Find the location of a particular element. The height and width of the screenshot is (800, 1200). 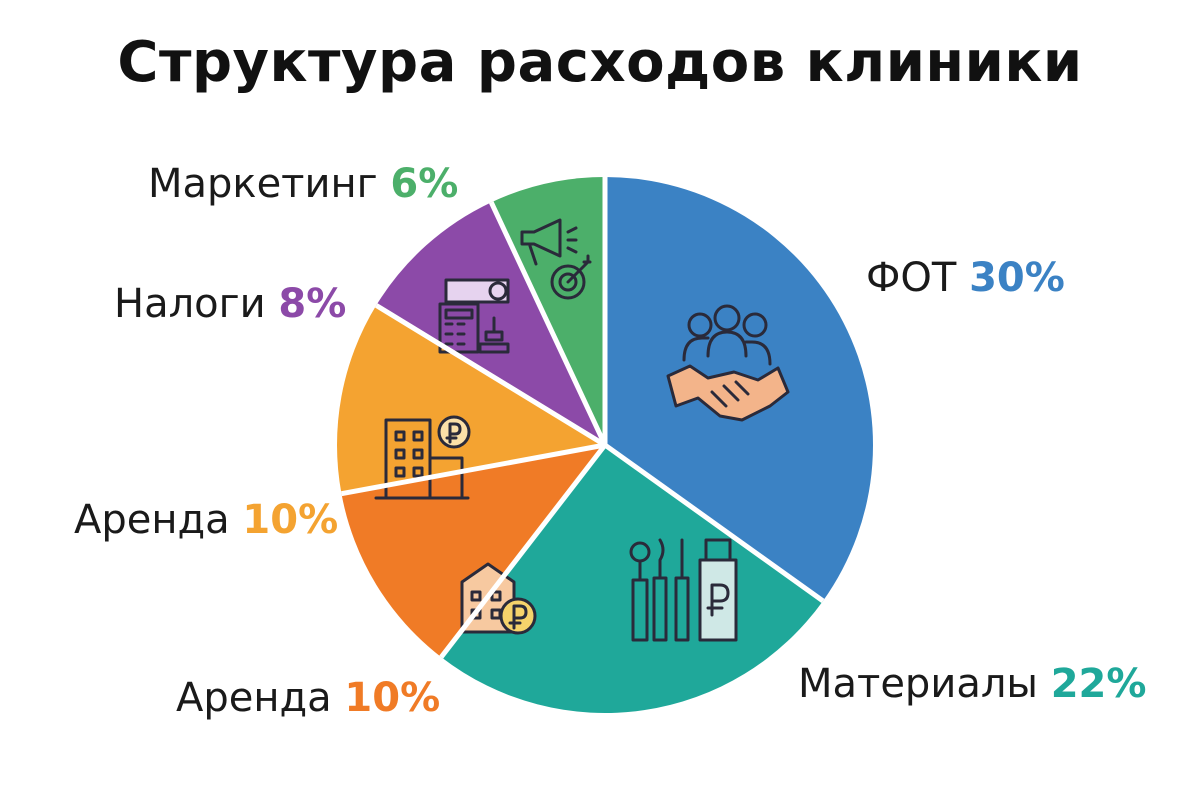

slice-label-marketing-value: 6% is located at coordinates (424, 184).